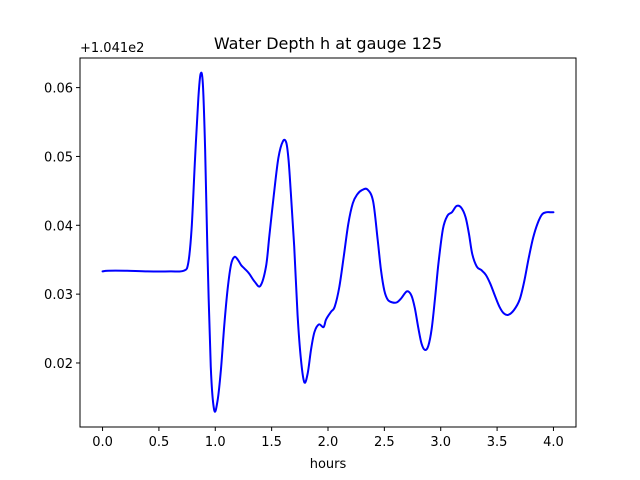 This screenshot has height=480, width=640. I want to click on x-tick-label: 1.5, so click(271, 442).